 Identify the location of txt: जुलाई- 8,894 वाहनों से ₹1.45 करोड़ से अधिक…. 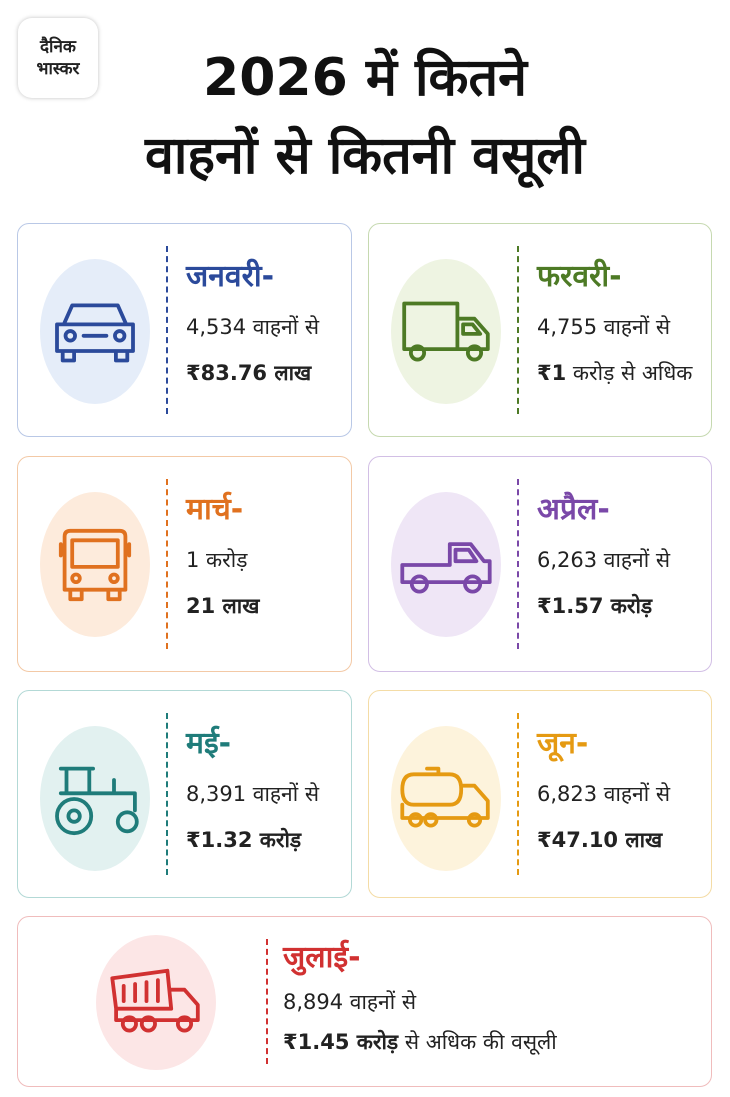
(420, 995).